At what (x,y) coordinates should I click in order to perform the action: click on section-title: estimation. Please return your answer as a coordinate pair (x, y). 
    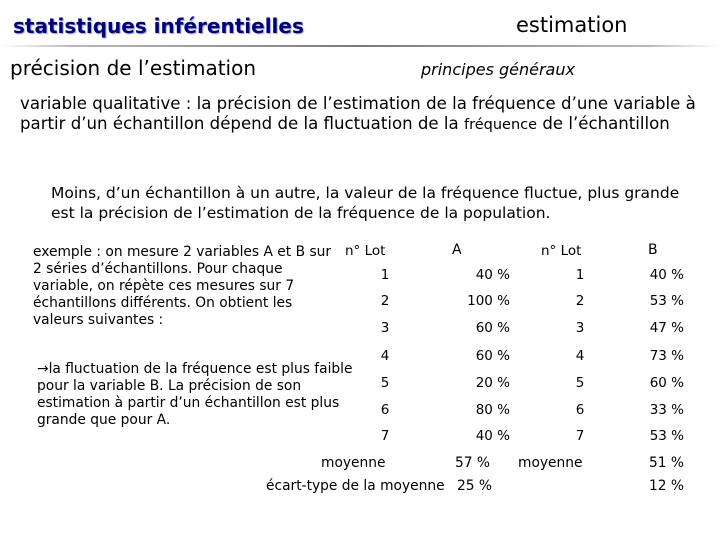
    Looking at the image, I should click on (572, 25).